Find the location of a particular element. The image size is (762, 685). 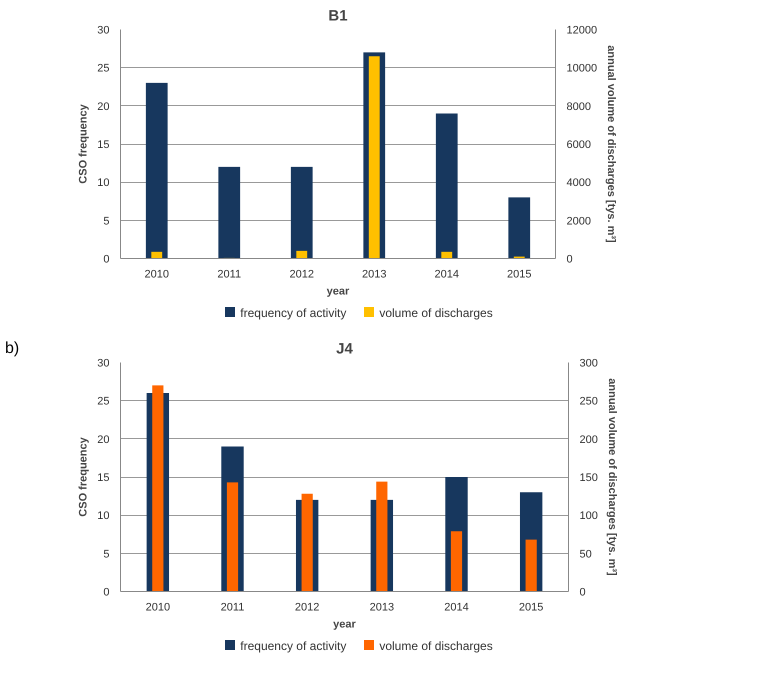

y2-tick-label: 250 is located at coordinates (589, 402).